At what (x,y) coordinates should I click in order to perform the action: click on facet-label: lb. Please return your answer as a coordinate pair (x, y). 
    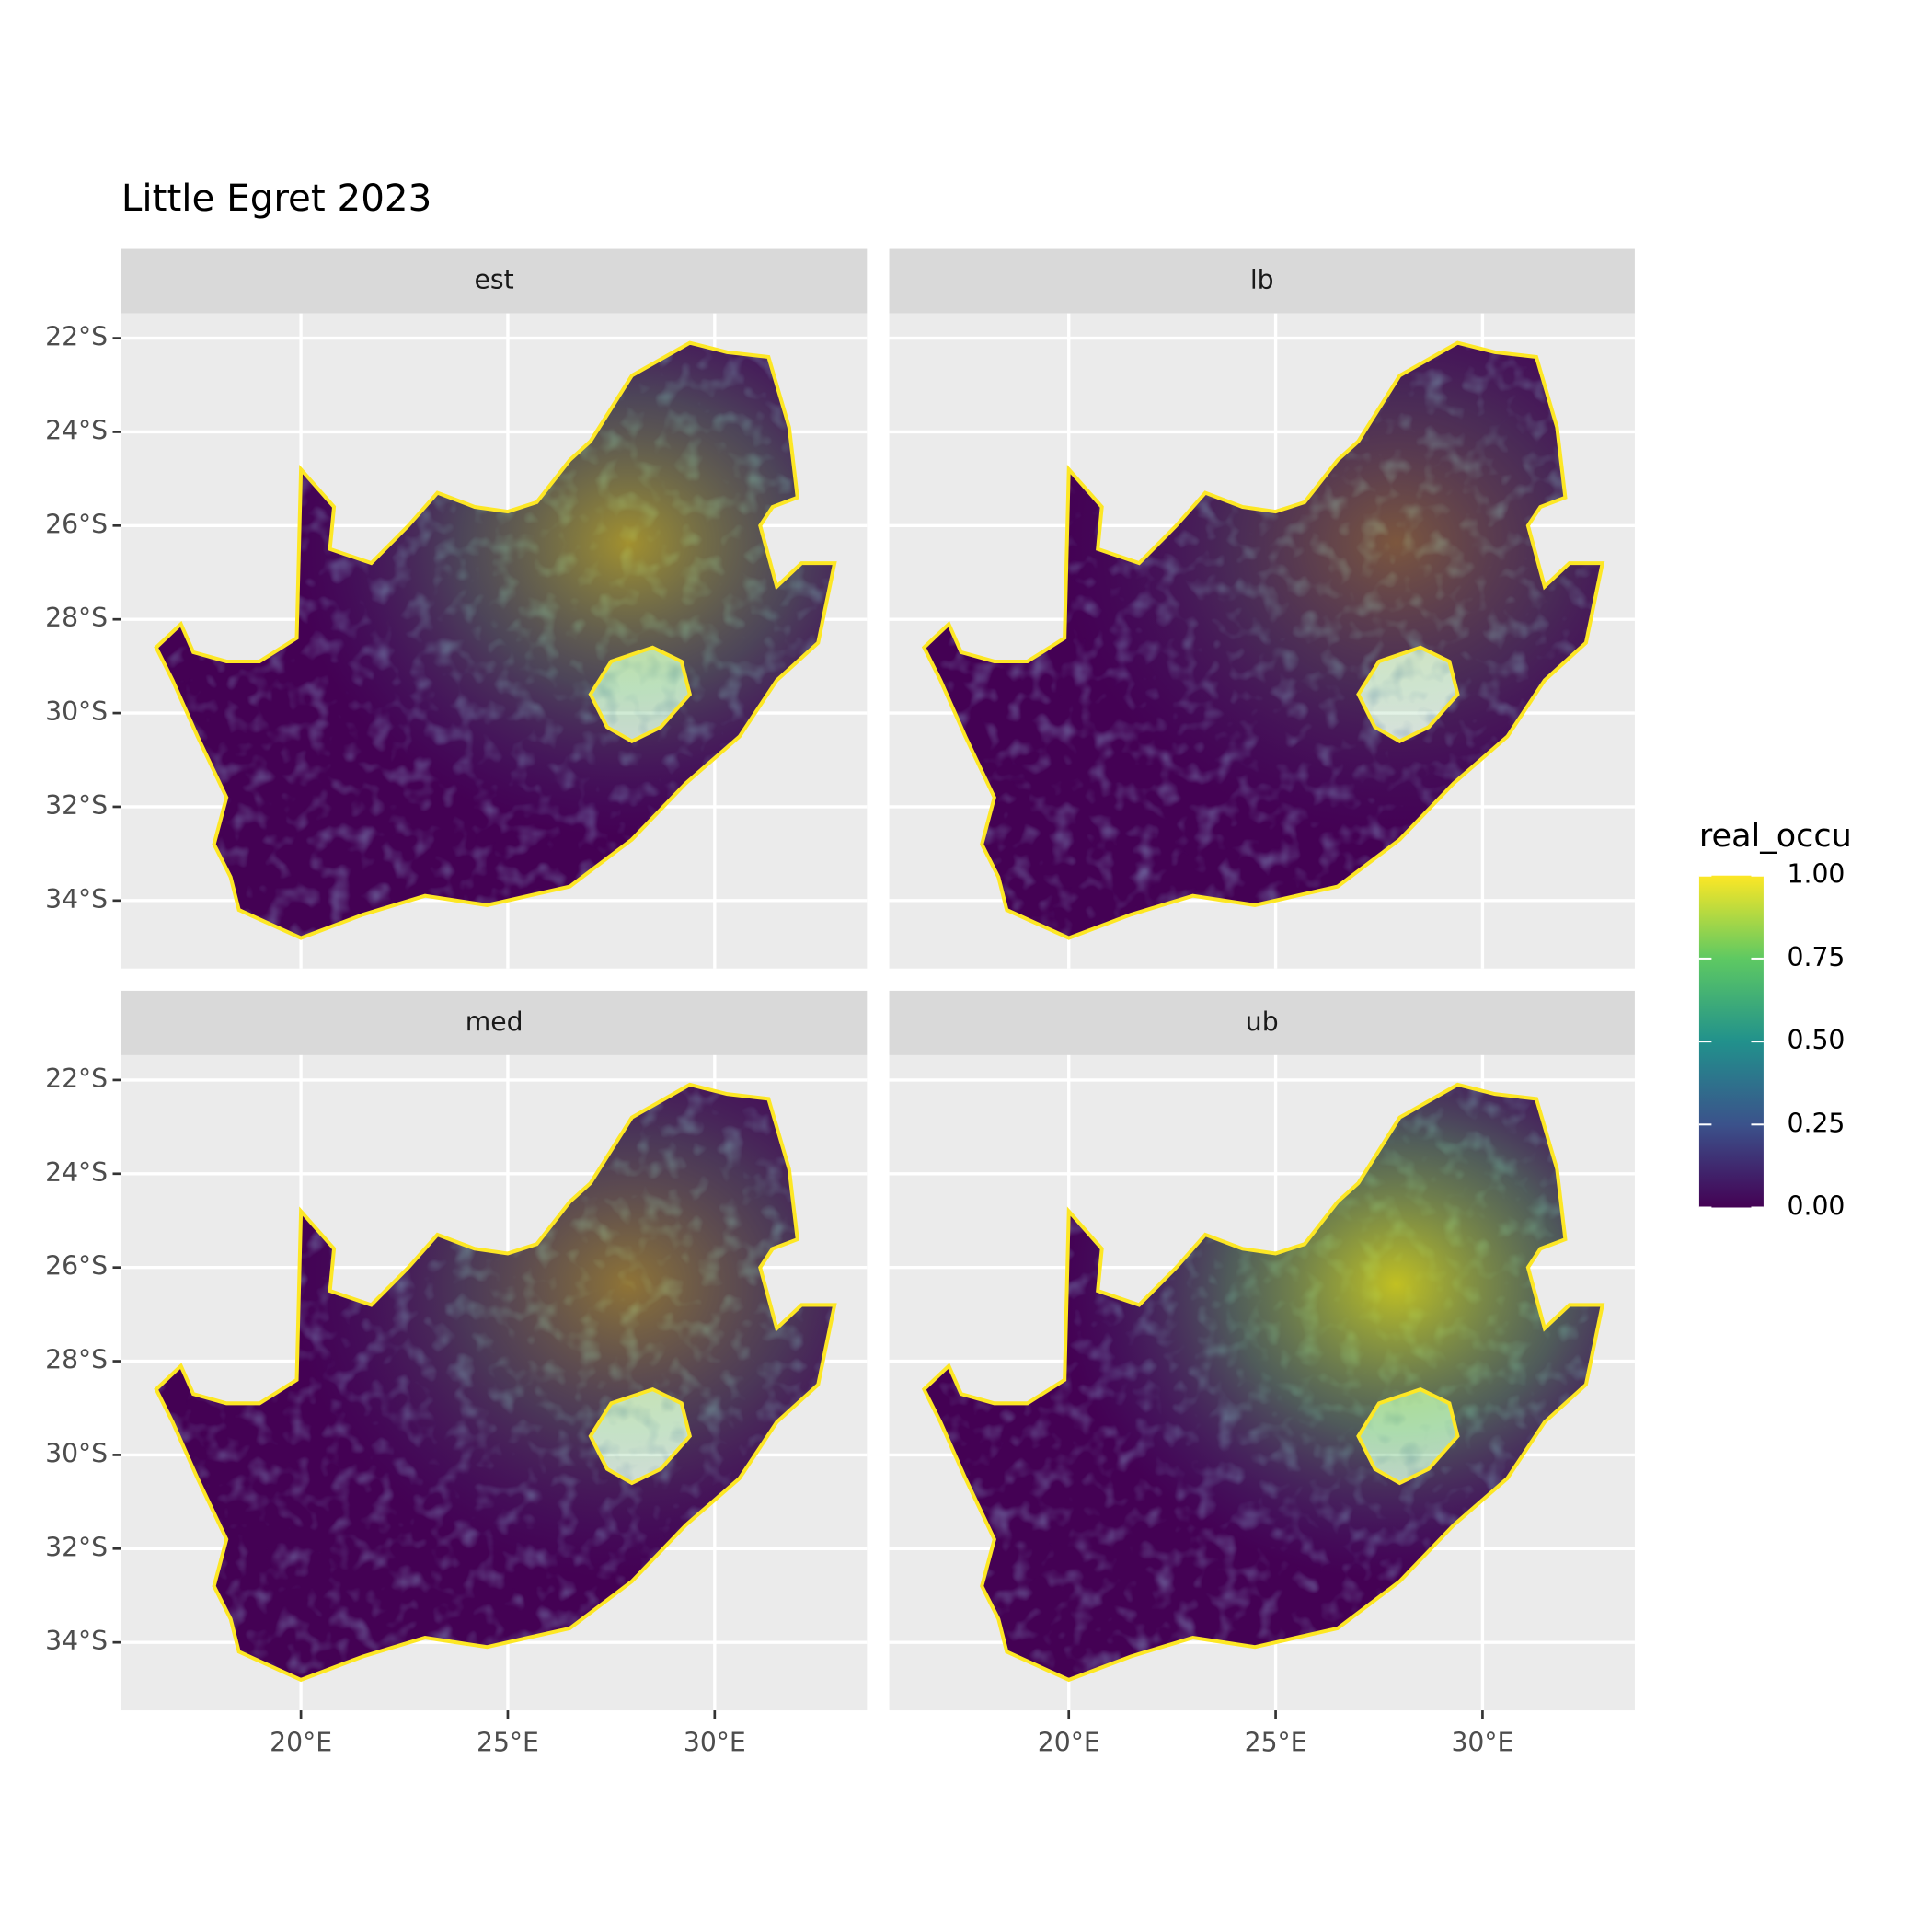
    Looking at the image, I should click on (1262, 280).